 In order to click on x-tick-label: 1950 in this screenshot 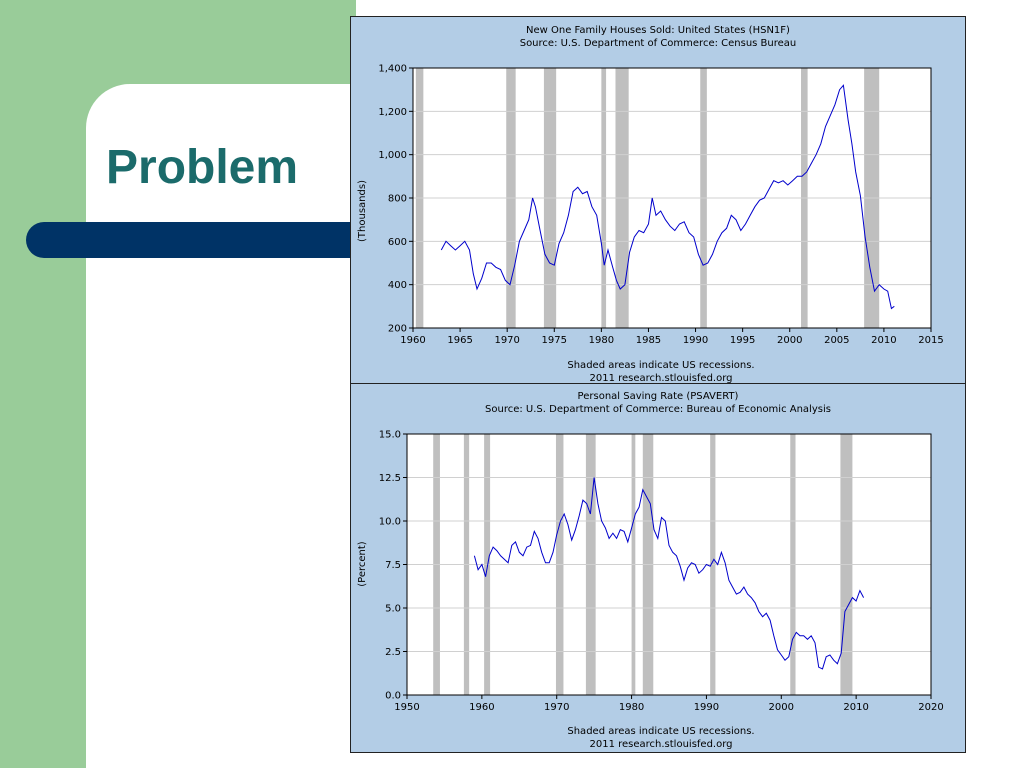, I will do `click(406, 707)`.